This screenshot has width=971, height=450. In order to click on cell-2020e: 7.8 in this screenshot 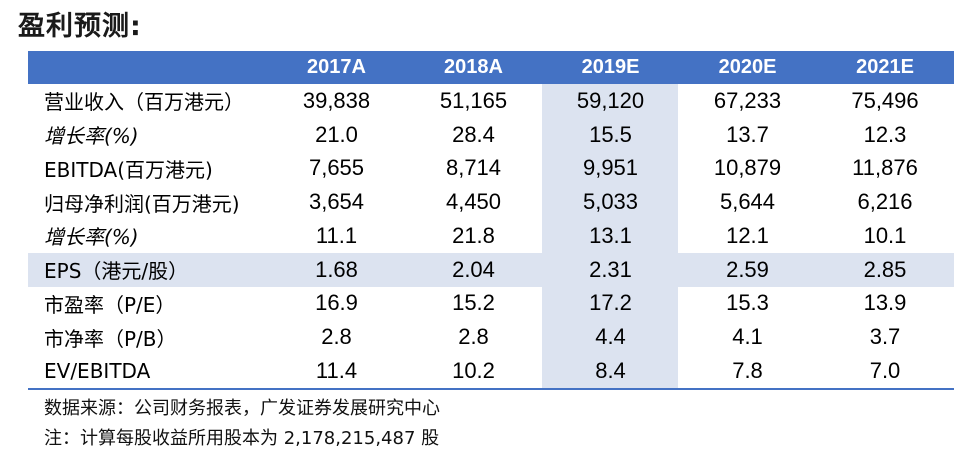, I will do `click(747, 370)`.